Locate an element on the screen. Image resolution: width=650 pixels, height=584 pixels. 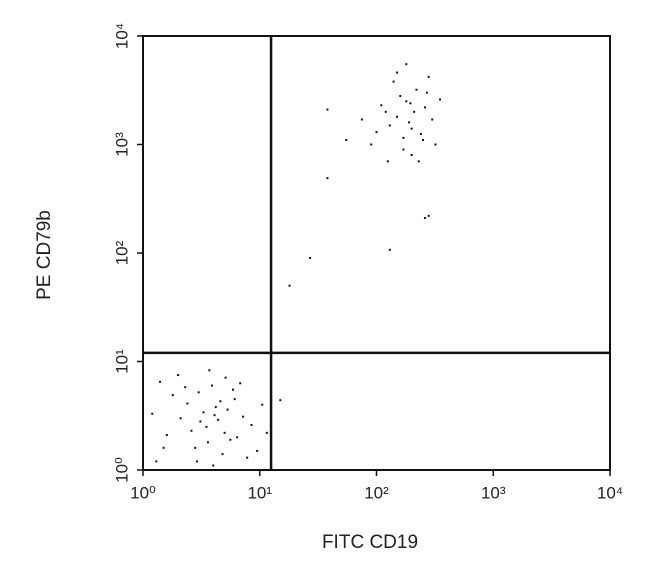
x-tick-label: 10⁴ is located at coordinates (610, 492).